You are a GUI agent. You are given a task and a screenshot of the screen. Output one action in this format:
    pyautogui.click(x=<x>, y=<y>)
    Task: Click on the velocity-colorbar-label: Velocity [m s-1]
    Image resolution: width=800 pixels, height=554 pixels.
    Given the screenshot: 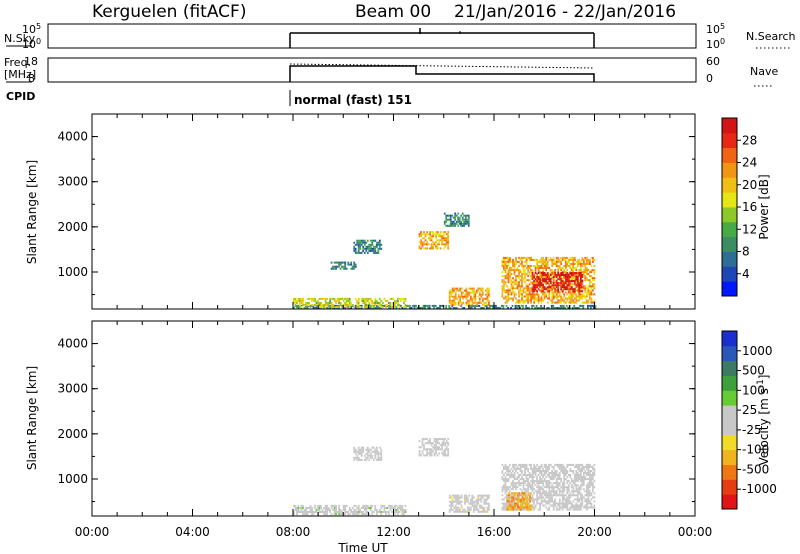 What is the action you would take?
    pyautogui.click(x=763, y=420)
    